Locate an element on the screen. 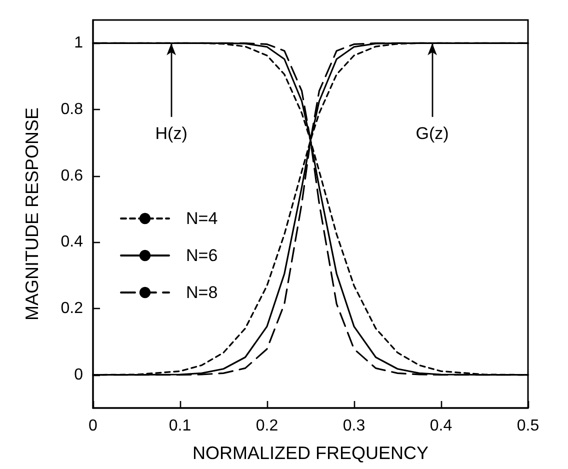  y-tick-label: 0 is located at coordinates (79, 375).